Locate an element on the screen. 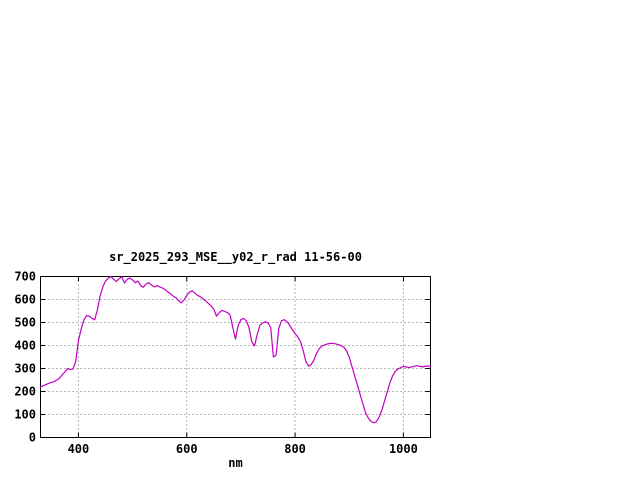 Image resolution: width=640 pixels, height=480 pixels. x-axis-label: nm is located at coordinates (235, 463).